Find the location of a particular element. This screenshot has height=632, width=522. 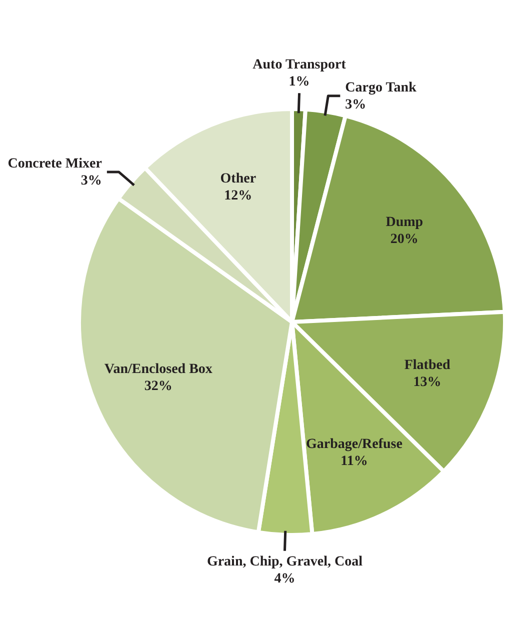

data-label: 1% is located at coordinates (299, 82).